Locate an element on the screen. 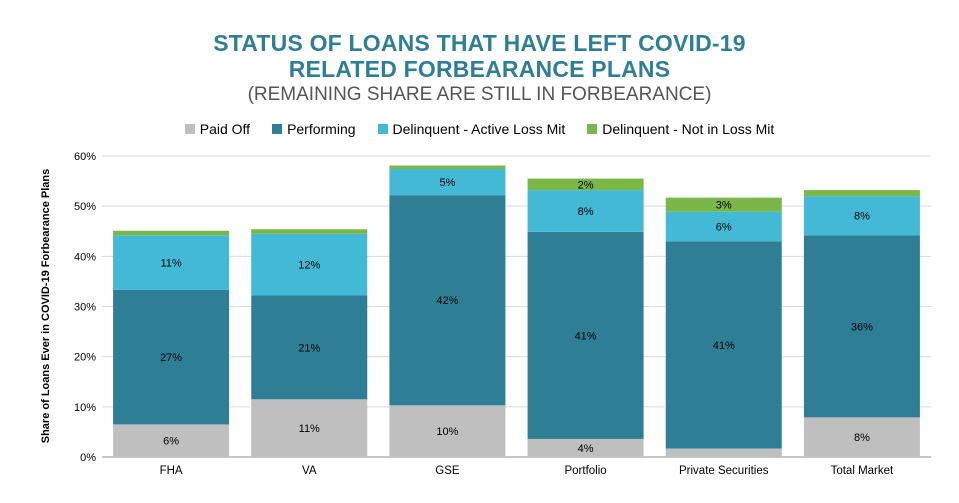 This screenshot has width=959, height=503. legend-swatch-paid-off is located at coordinates (189, 129).